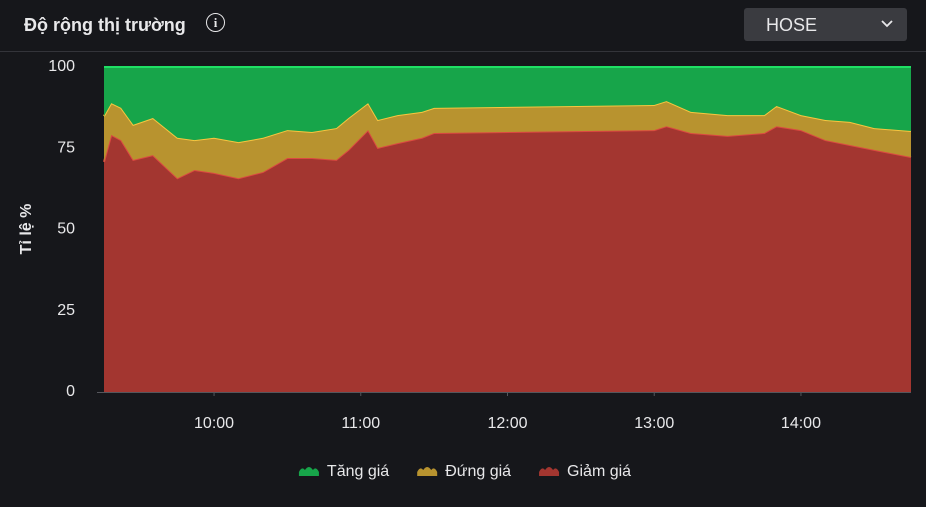 The image size is (926, 507). What do you see at coordinates (507, 423) in the screenshot?
I see `x-tick-label: 12:00` at bounding box center [507, 423].